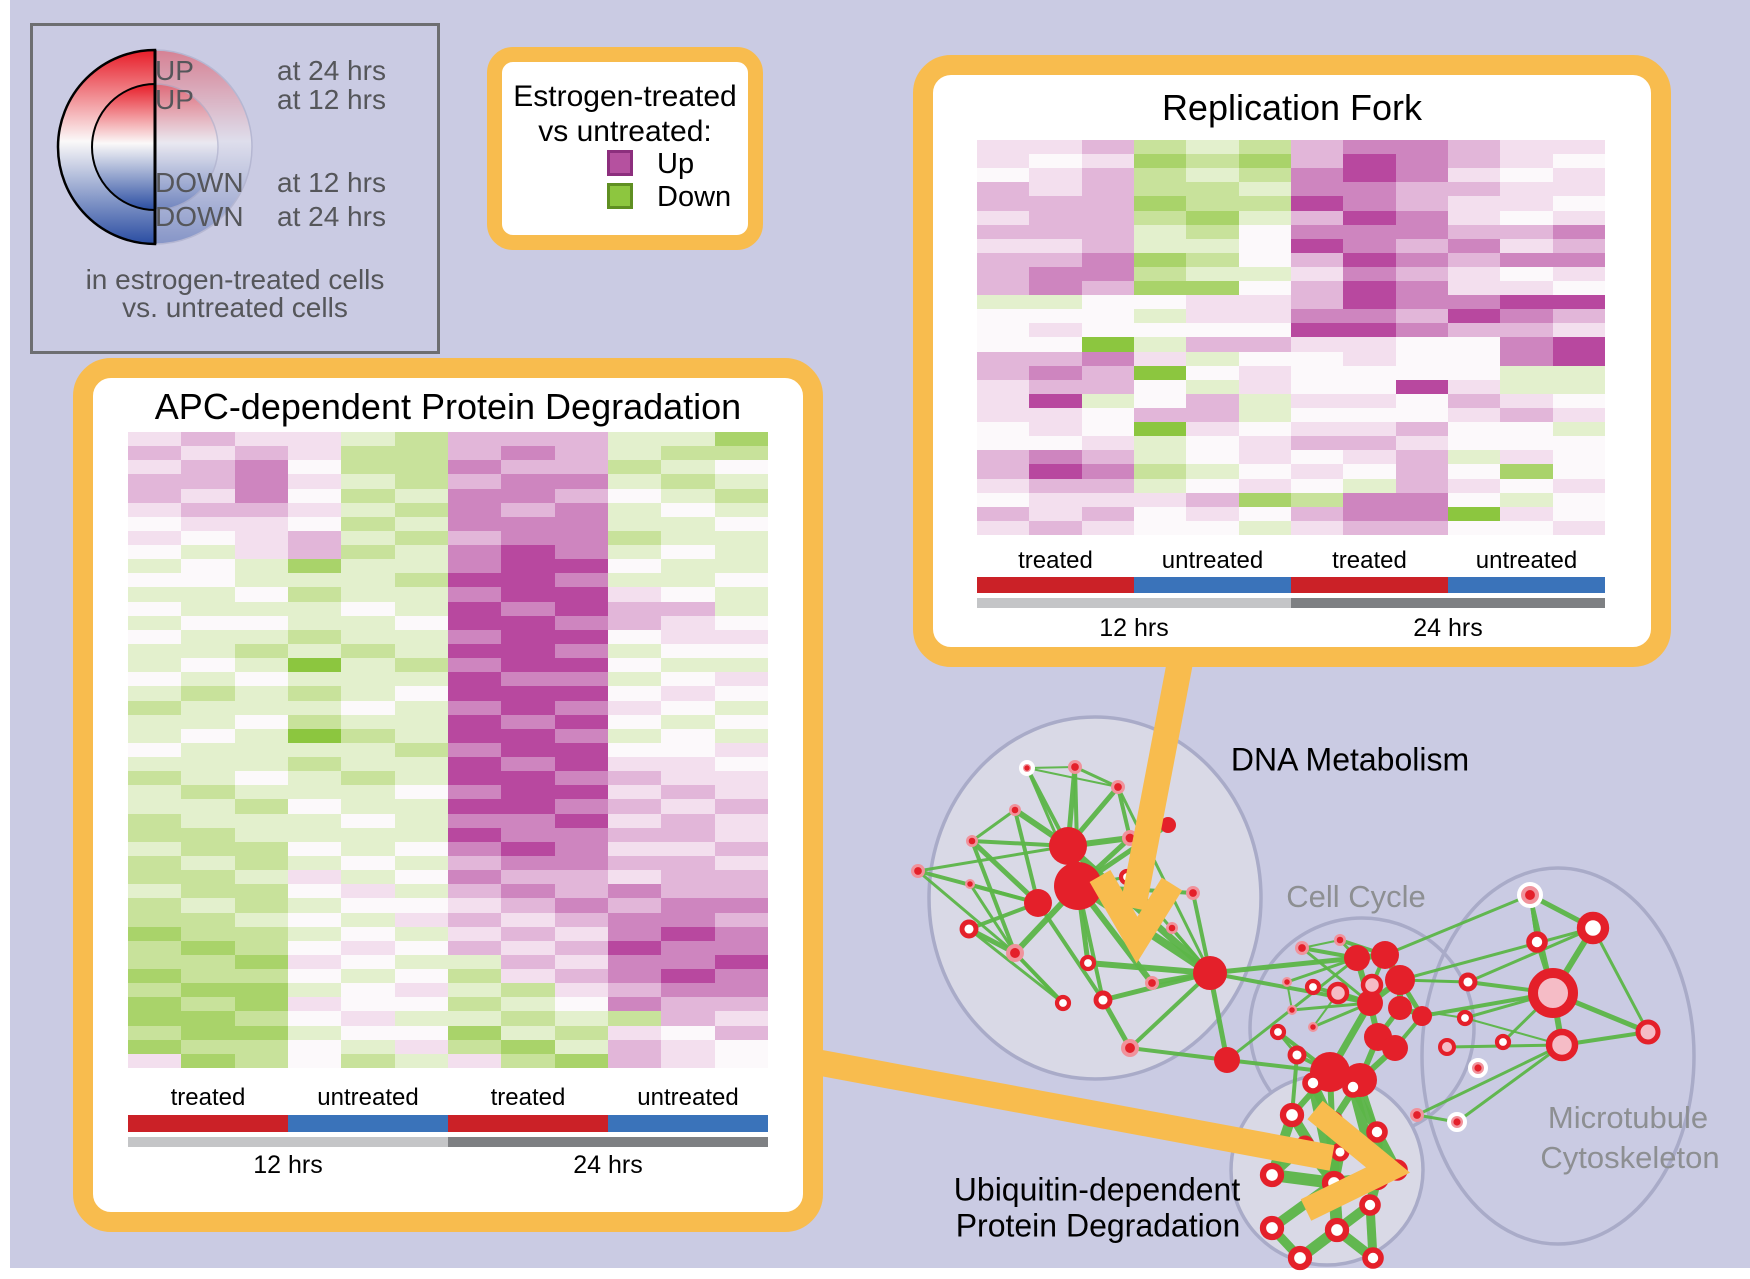 The height and width of the screenshot is (1279, 1750). I want to click on time-bar-24hrs, so click(608, 1142).